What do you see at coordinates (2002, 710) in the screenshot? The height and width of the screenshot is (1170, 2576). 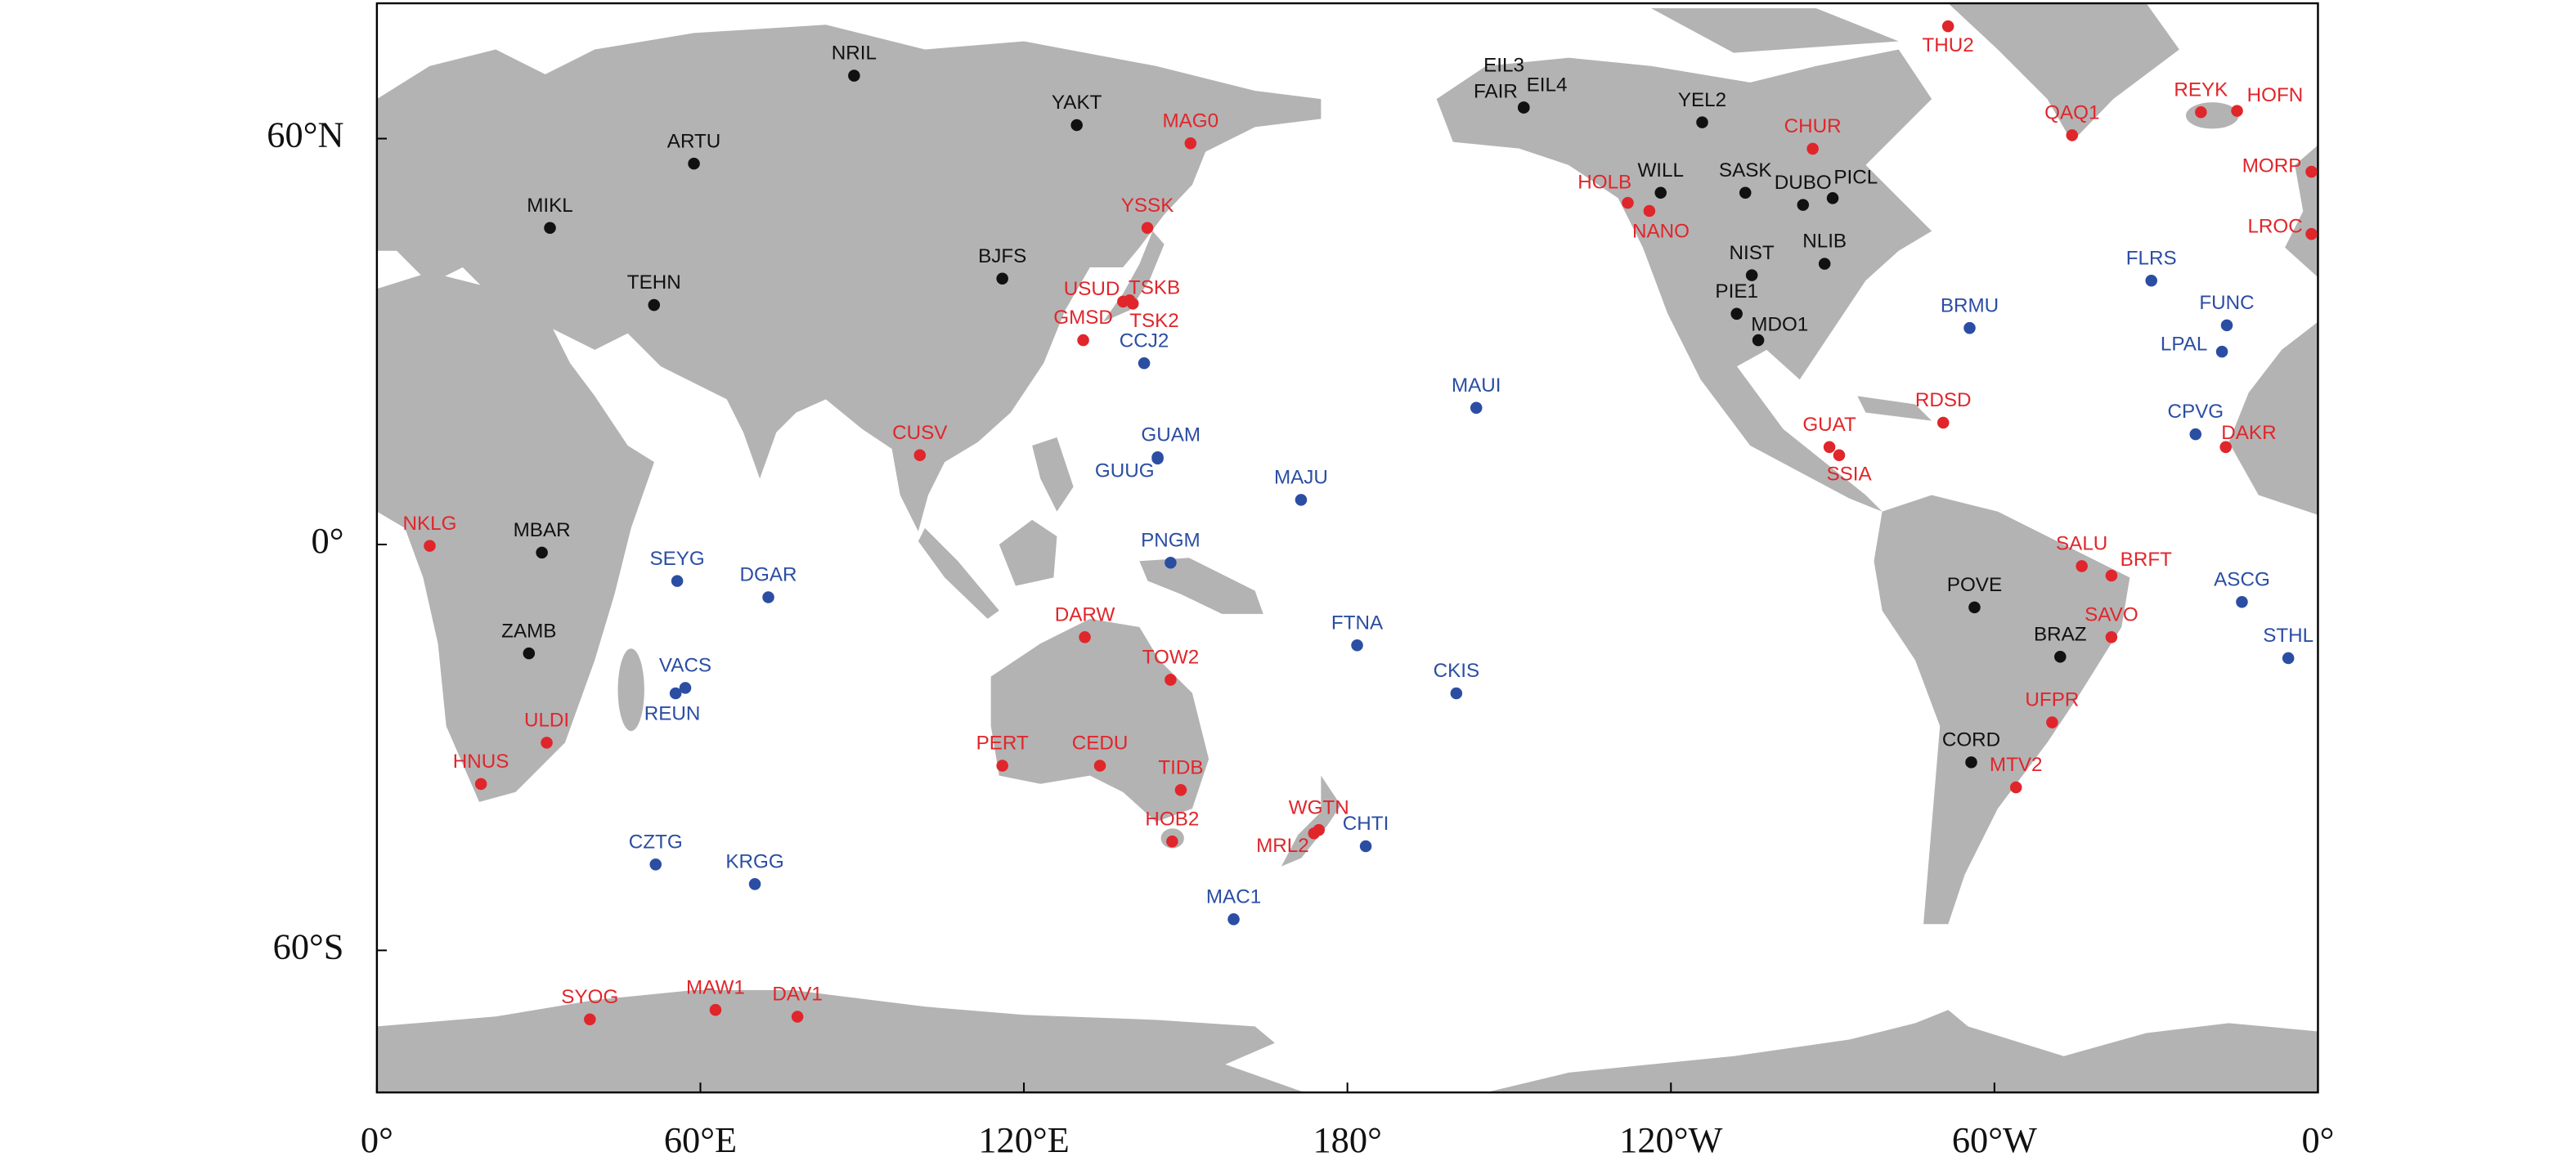 I see `south-america` at bounding box center [2002, 710].